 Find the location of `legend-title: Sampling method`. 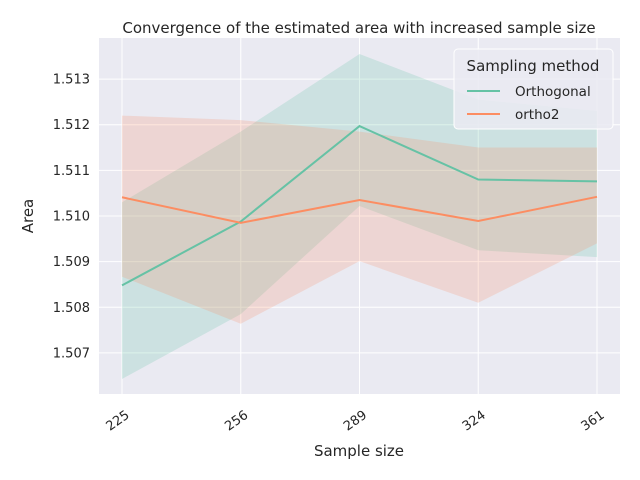

legend-title: Sampling method is located at coordinates (533, 66).